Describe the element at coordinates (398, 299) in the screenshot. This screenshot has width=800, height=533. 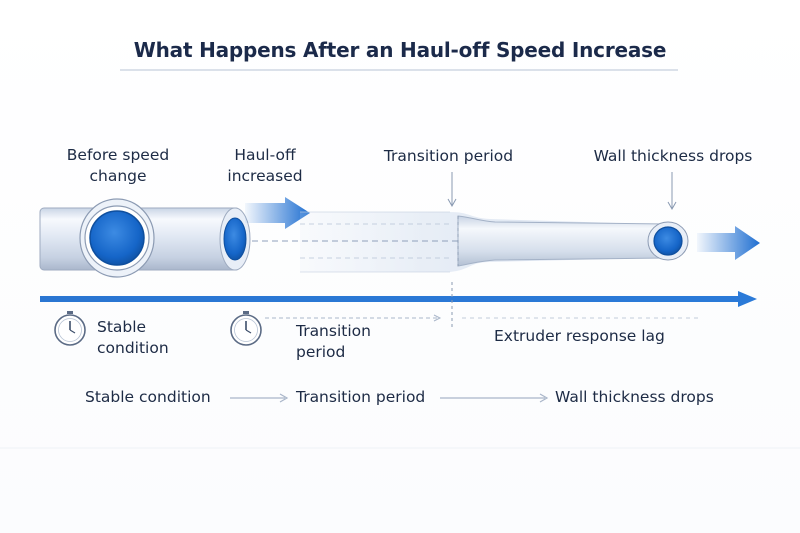
I see `timeline-arrow` at that location.